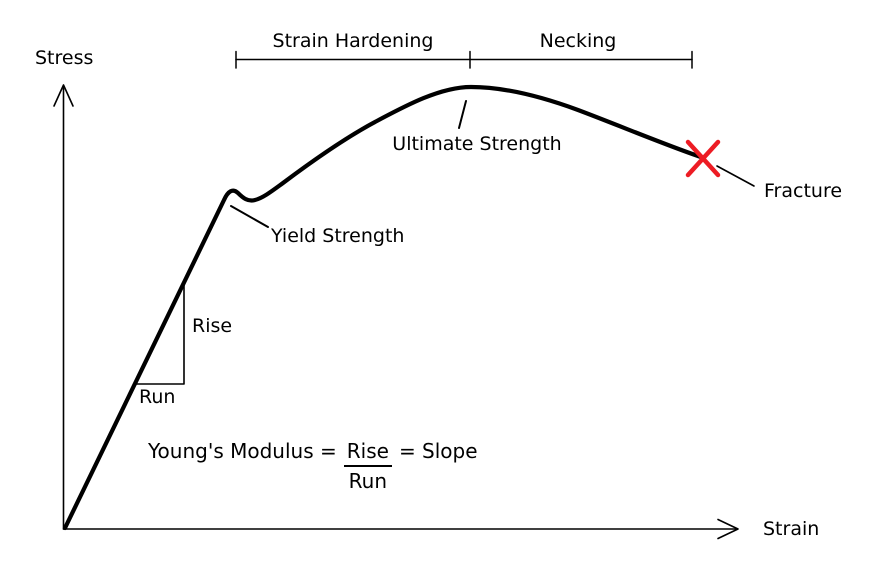 This screenshot has height=578, width=885. I want to click on formula-denominator: Run, so click(368, 481).